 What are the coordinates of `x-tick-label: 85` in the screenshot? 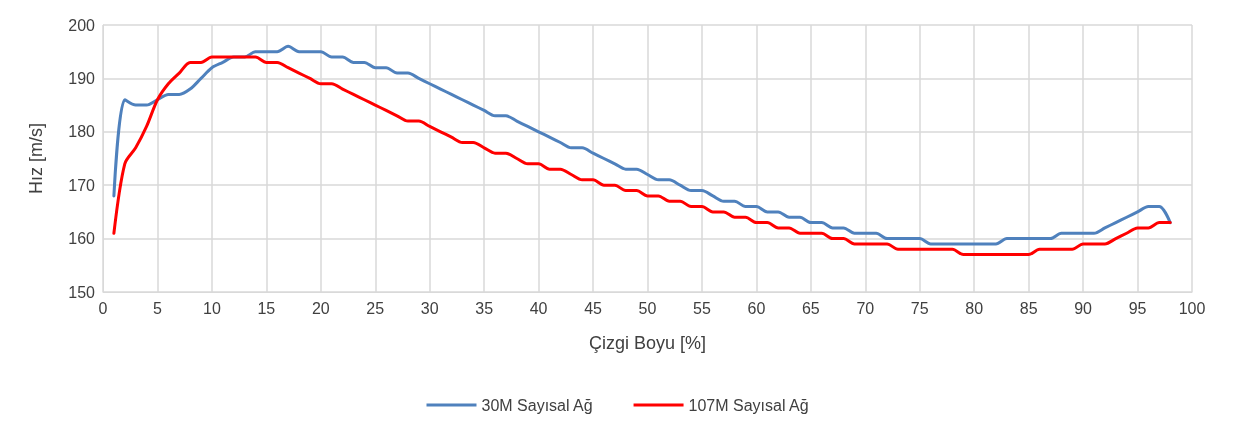 It's located at (1028, 308).